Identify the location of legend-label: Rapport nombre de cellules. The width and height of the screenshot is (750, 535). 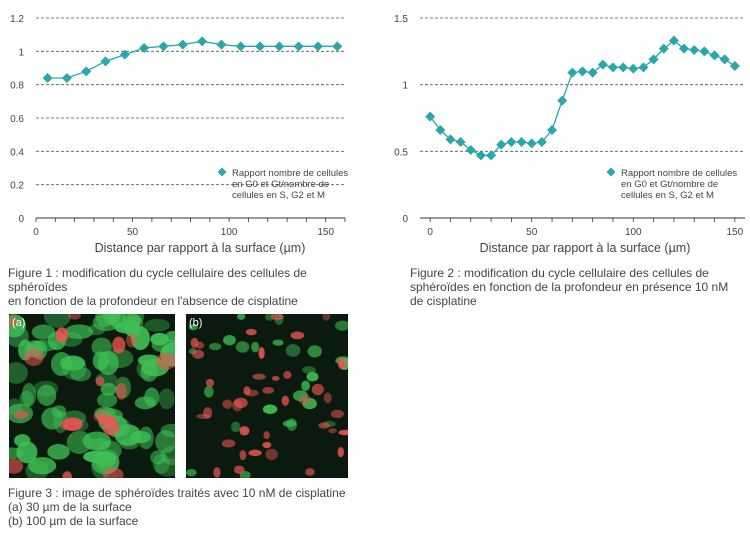
(290, 173).